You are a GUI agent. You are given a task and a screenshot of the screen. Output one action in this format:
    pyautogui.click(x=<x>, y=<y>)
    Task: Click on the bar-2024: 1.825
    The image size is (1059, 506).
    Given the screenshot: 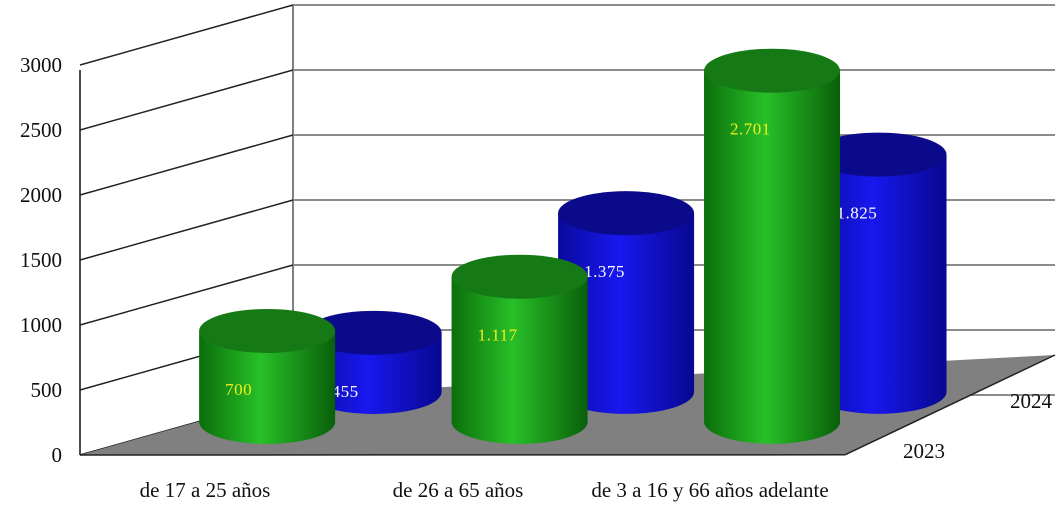 What is the action you would take?
    pyautogui.click(x=878, y=273)
    